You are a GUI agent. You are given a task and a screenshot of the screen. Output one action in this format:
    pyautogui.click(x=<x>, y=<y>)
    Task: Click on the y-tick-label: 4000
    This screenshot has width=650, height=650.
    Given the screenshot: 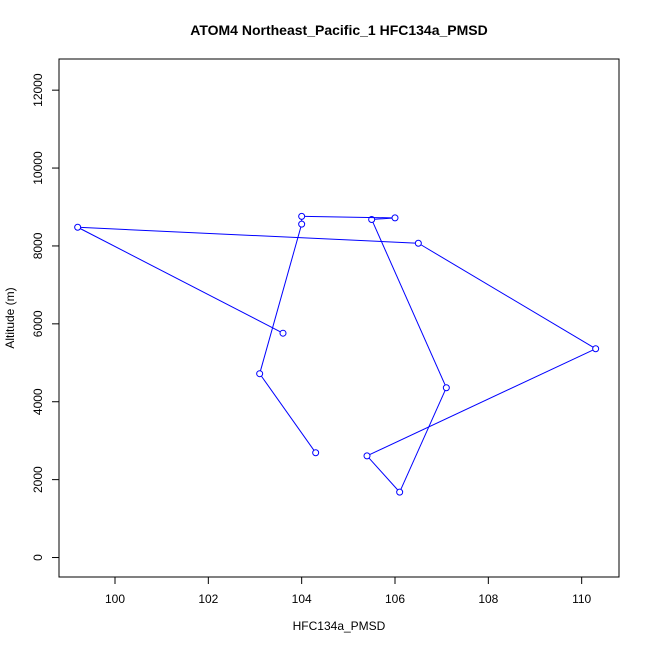 What is the action you would take?
    pyautogui.click(x=38, y=401)
    